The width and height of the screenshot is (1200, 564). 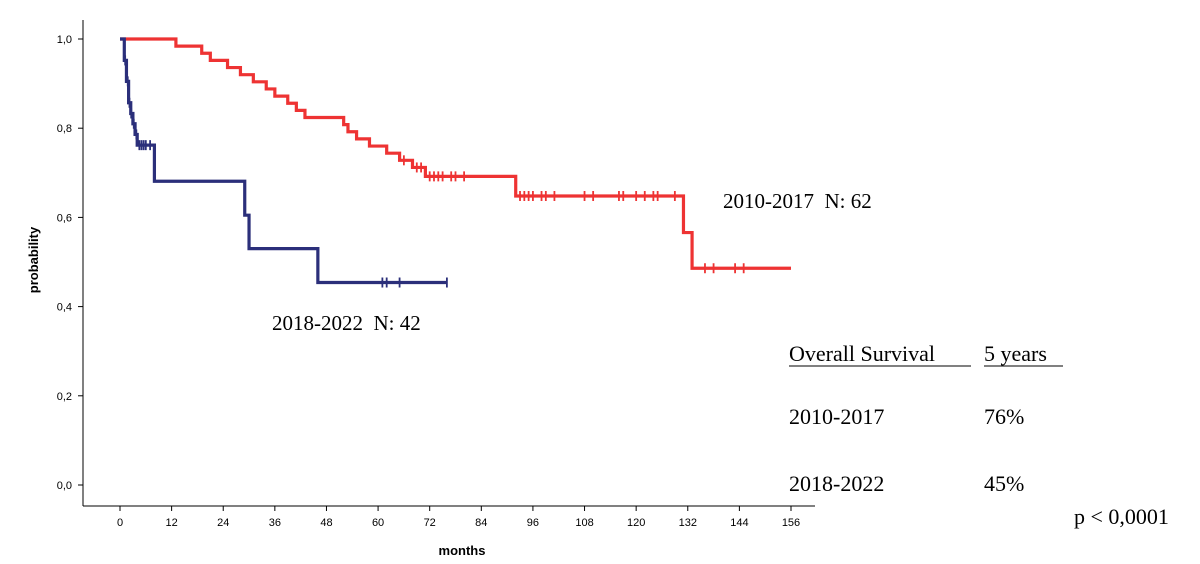 What do you see at coordinates (584, 523) in the screenshot?
I see `x-tick-label: 108` at bounding box center [584, 523].